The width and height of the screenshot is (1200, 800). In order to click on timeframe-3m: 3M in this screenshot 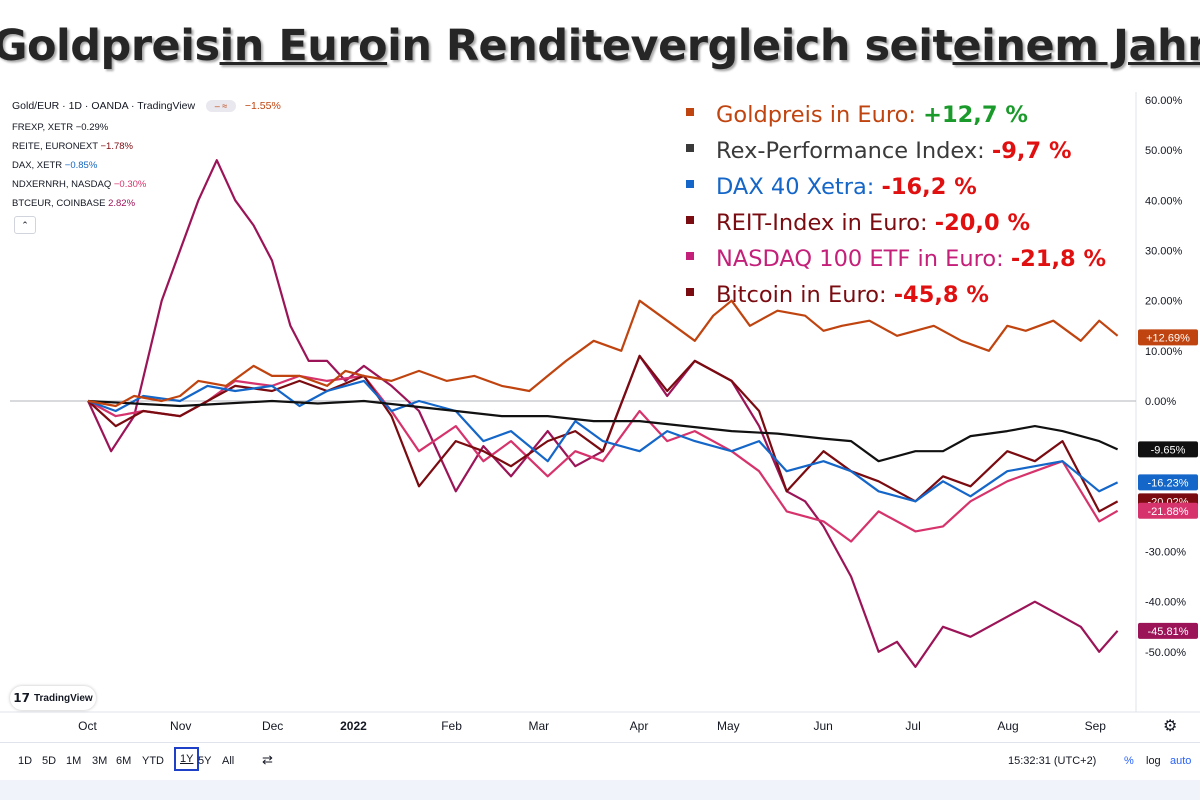, I will do `click(100, 761)`.